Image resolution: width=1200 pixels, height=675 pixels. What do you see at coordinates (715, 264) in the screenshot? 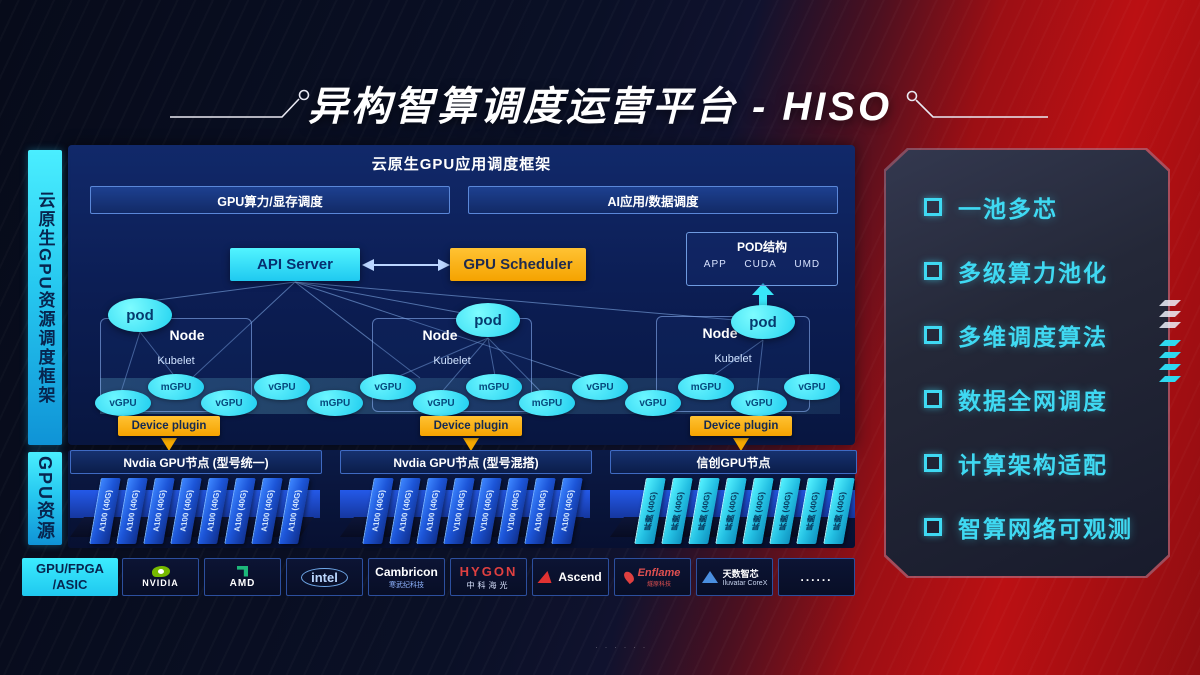
I see `pod-structure-item: APP` at bounding box center [715, 264].